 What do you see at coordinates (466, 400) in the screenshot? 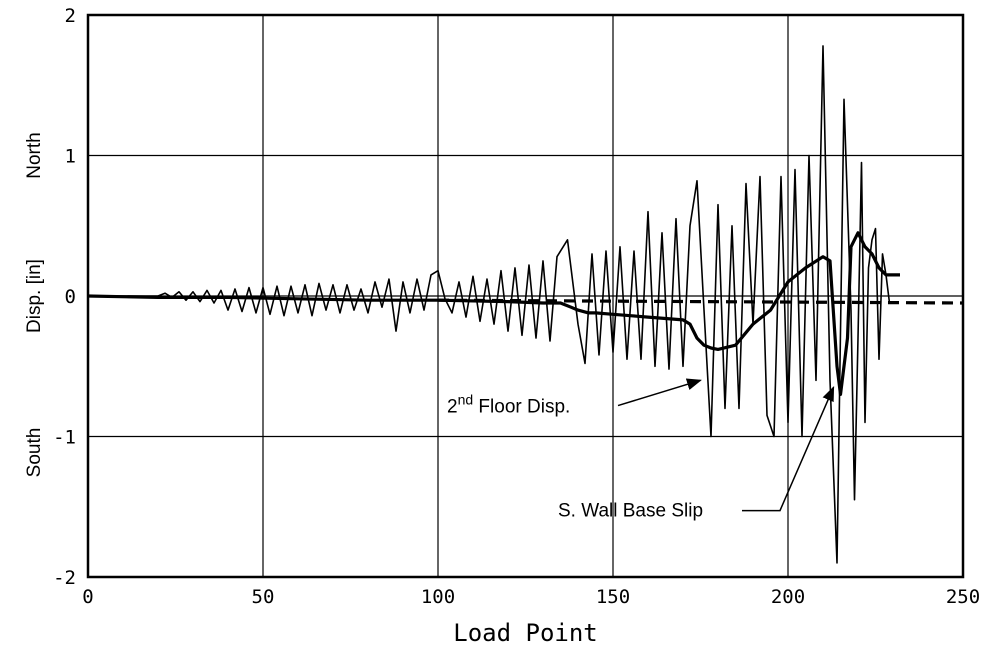
I see `annotation-2nd-floor-sup: nd` at bounding box center [466, 400].